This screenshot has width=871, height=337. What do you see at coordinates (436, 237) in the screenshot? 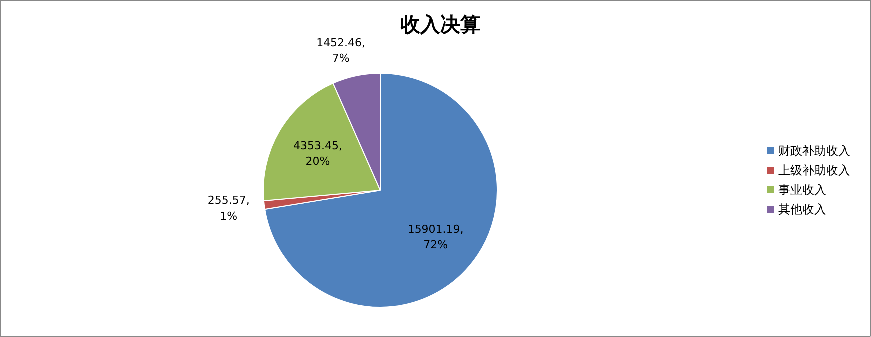
I see `data-label: 15901.19, 72%` at bounding box center [436, 237].